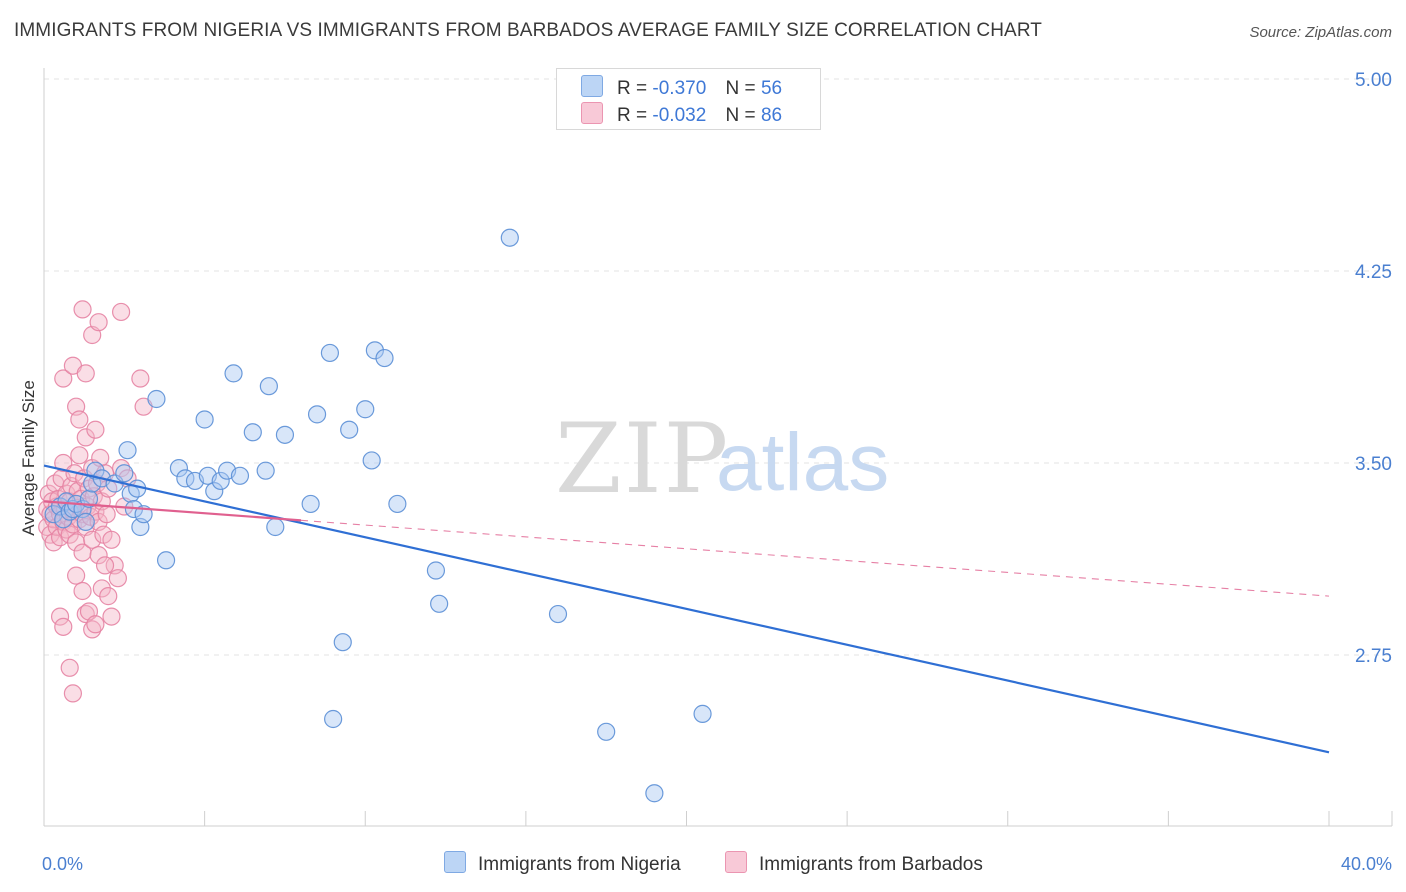 The width and height of the screenshot is (1406, 892). I want to click on legend-item-nigeria: Immigrants from Nigeria, so click(562, 863).